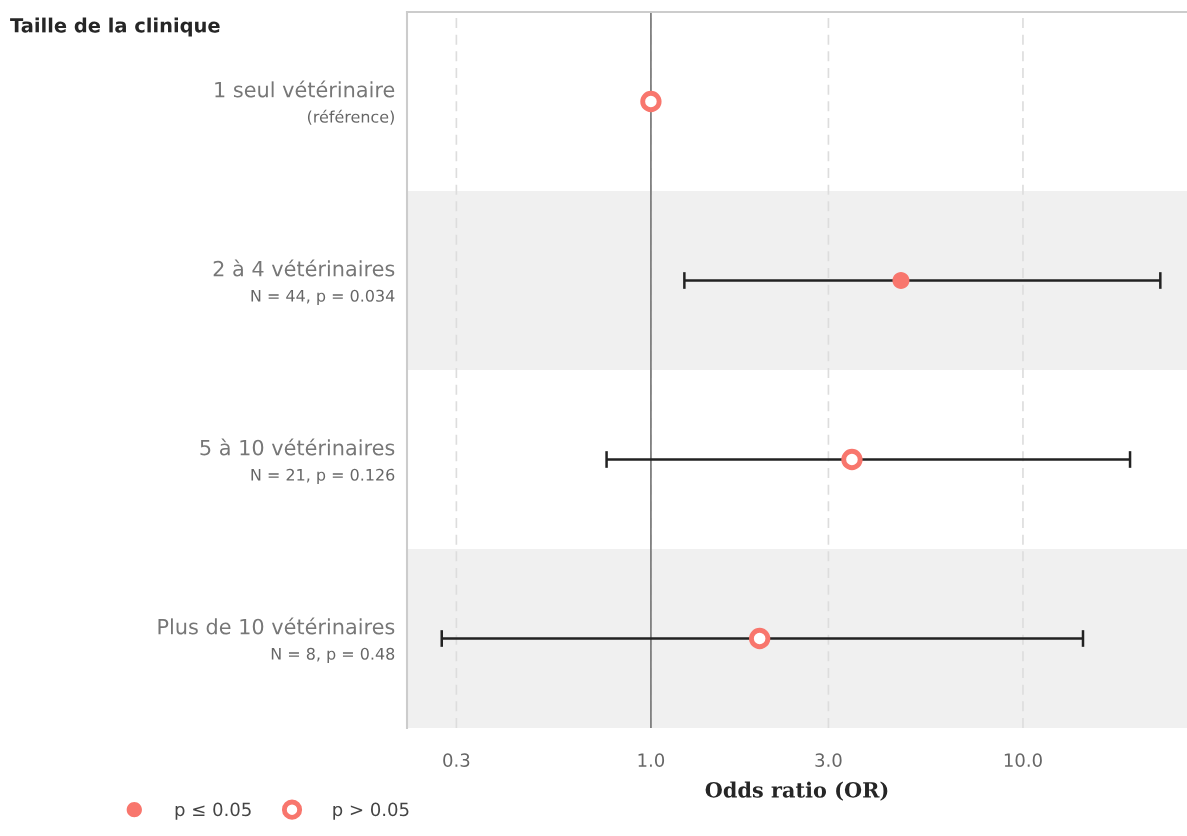 Image resolution: width=1187 pixels, height=836 pixels. Describe the element at coordinates (213, 811) in the screenshot. I see `legend-label: p ≤ 0.05` at that location.